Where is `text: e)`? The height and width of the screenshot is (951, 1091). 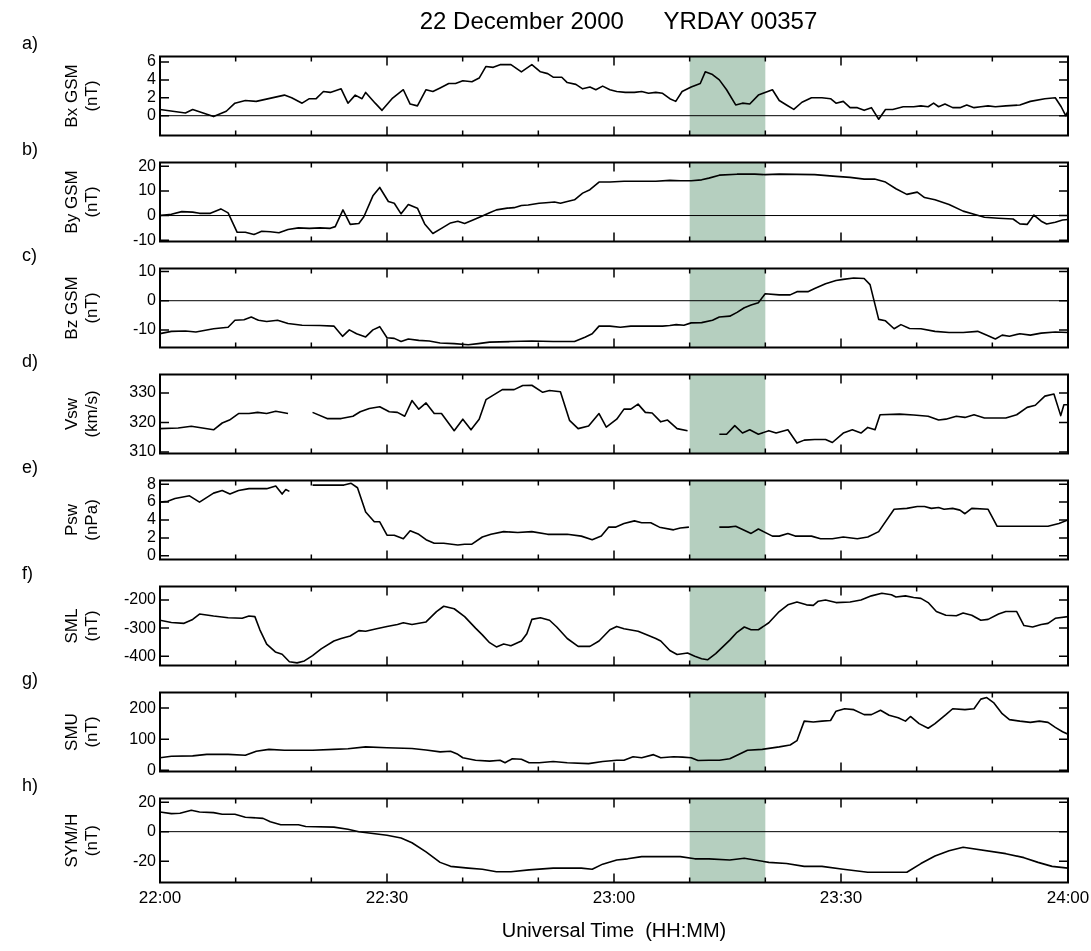 text: e) is located at coordinates (30, 467).